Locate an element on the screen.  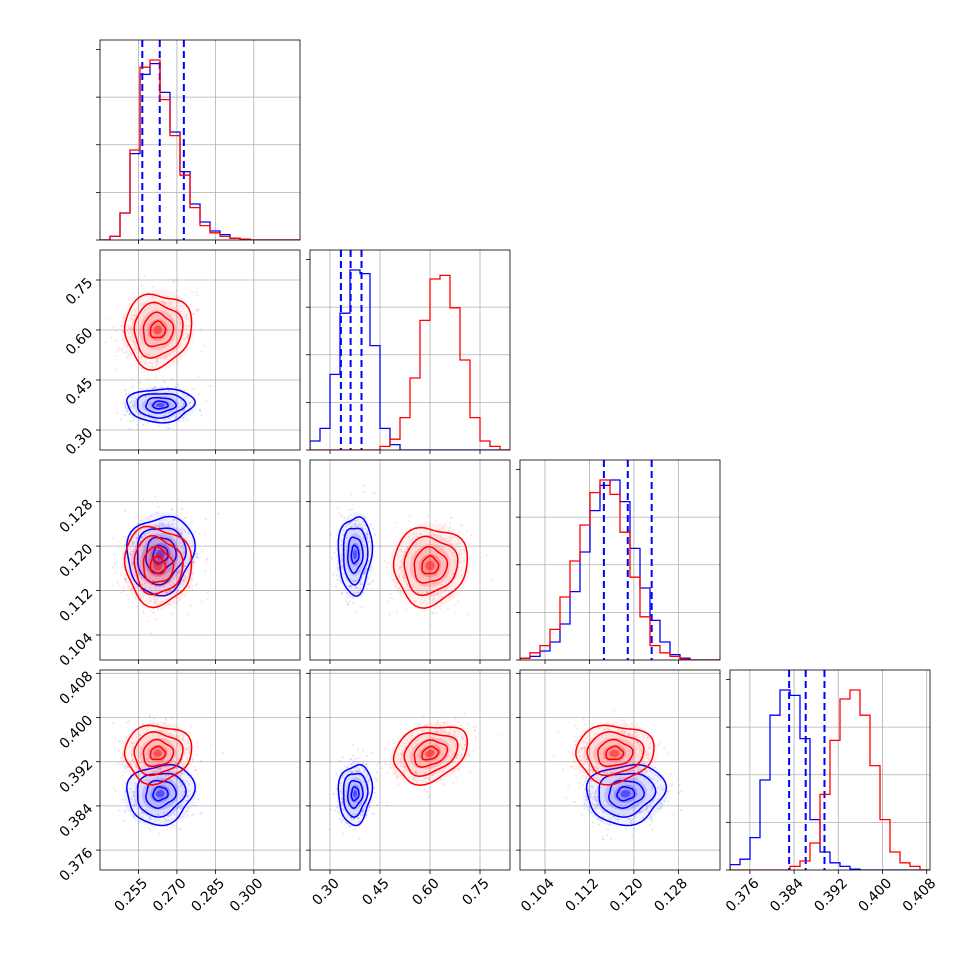
panel-frame is located at coordinates (410, 350).